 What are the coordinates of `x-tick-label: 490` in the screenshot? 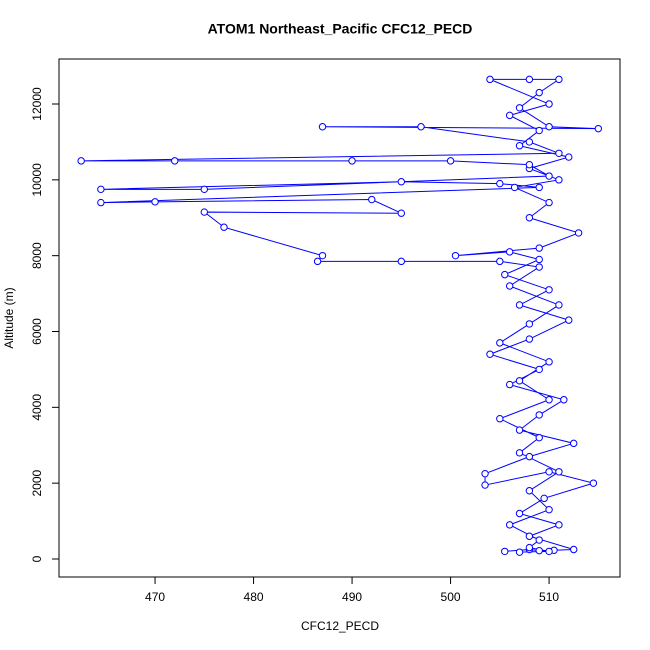 It's located at (352, 597).